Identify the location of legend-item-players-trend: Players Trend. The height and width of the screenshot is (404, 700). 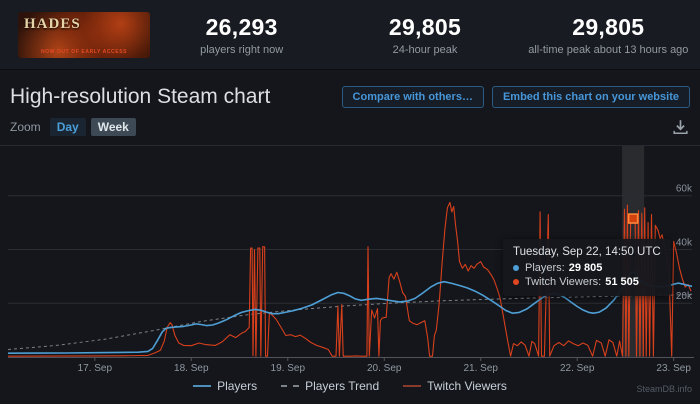
(330, 386).